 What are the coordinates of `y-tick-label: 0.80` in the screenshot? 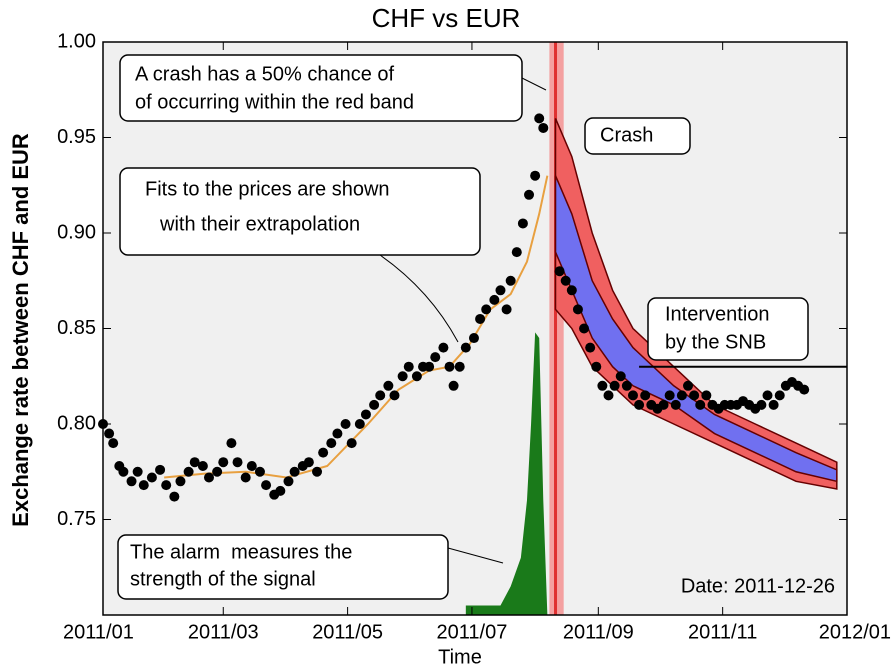 It's located at (76, 423).